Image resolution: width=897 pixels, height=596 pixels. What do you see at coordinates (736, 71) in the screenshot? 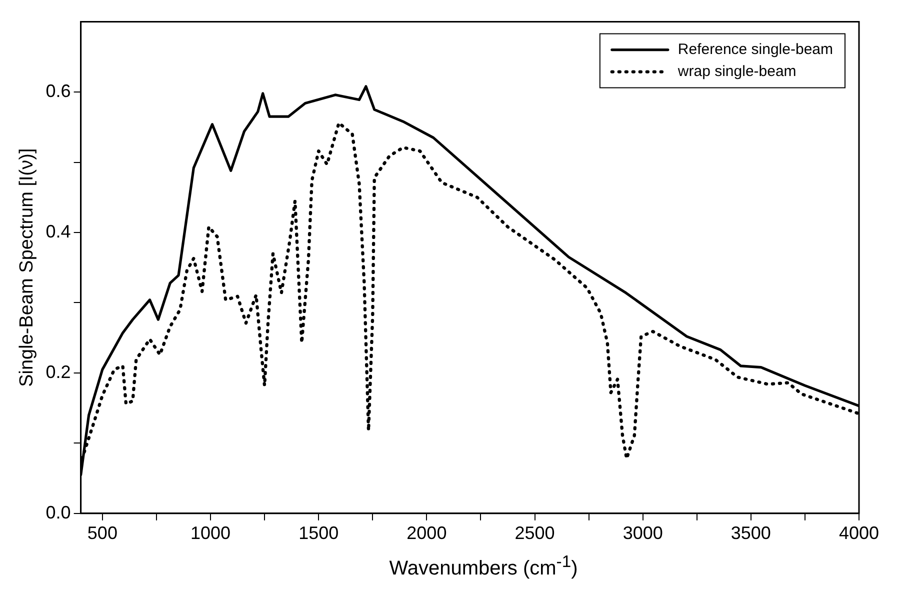
I see `legend-label: wrap single-beam` at bounding box center [736, 71].